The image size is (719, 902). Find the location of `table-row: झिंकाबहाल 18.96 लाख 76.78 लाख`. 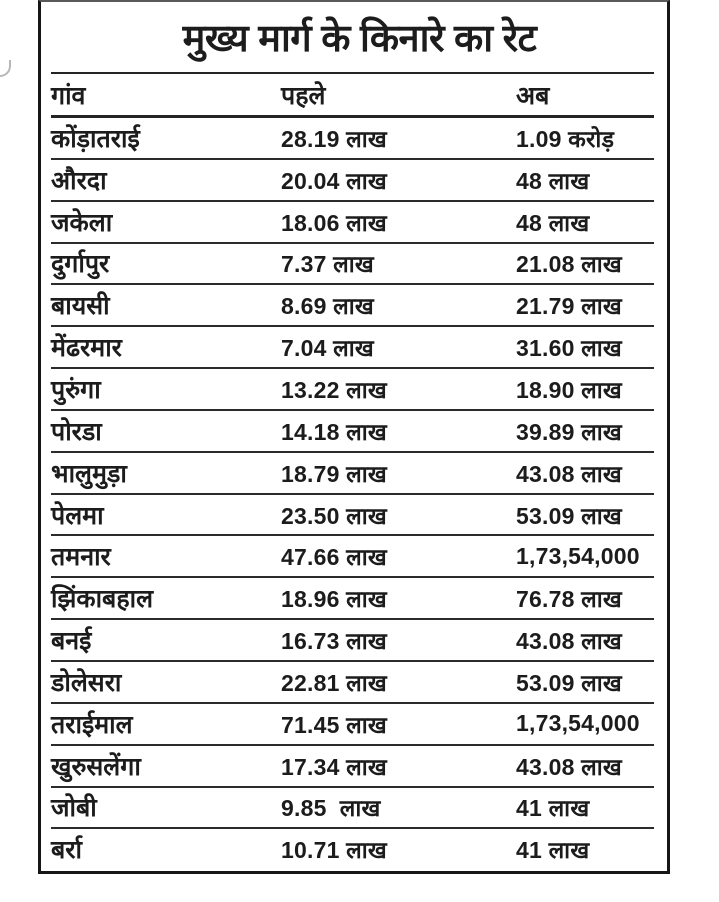

table-row: झिंकाबहाल 18.96 लाख 76.78 लाख is located at coordinates (352, 599).